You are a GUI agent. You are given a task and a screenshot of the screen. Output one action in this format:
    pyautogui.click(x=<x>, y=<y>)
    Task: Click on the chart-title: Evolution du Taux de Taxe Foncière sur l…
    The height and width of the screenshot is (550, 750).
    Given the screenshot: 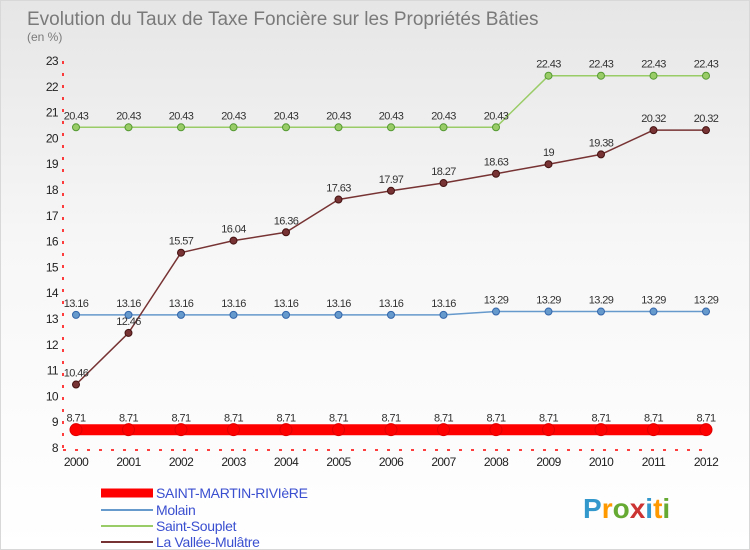 What is the action you would take?
    pyautogui.click(x=283, y=19)
    